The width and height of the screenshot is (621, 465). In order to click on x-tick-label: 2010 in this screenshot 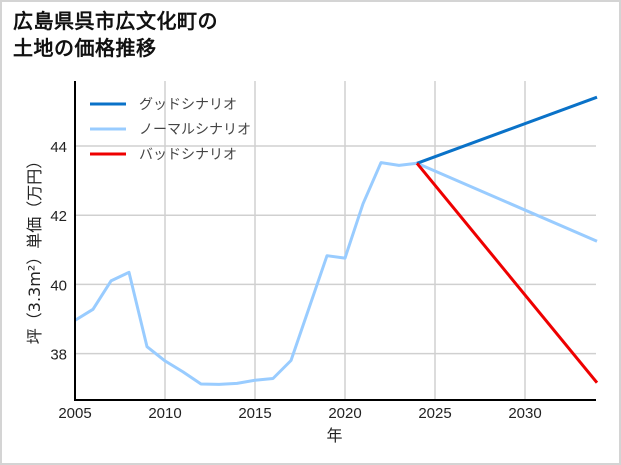, I will do `click(164, 413)`.